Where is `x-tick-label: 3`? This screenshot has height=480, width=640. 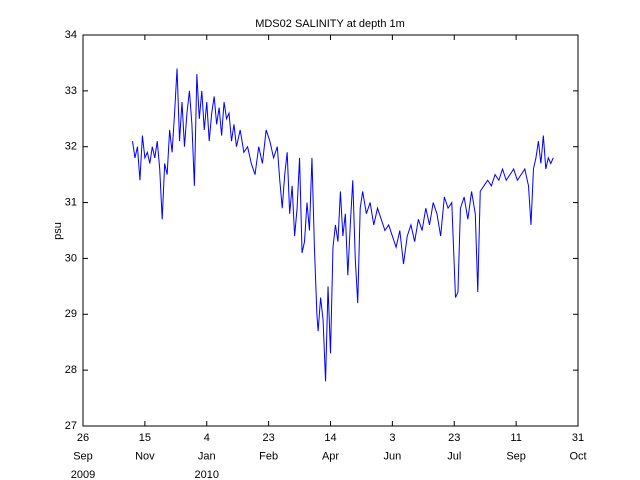 x-tick-label: 3 is located at coordinates (392, 438).